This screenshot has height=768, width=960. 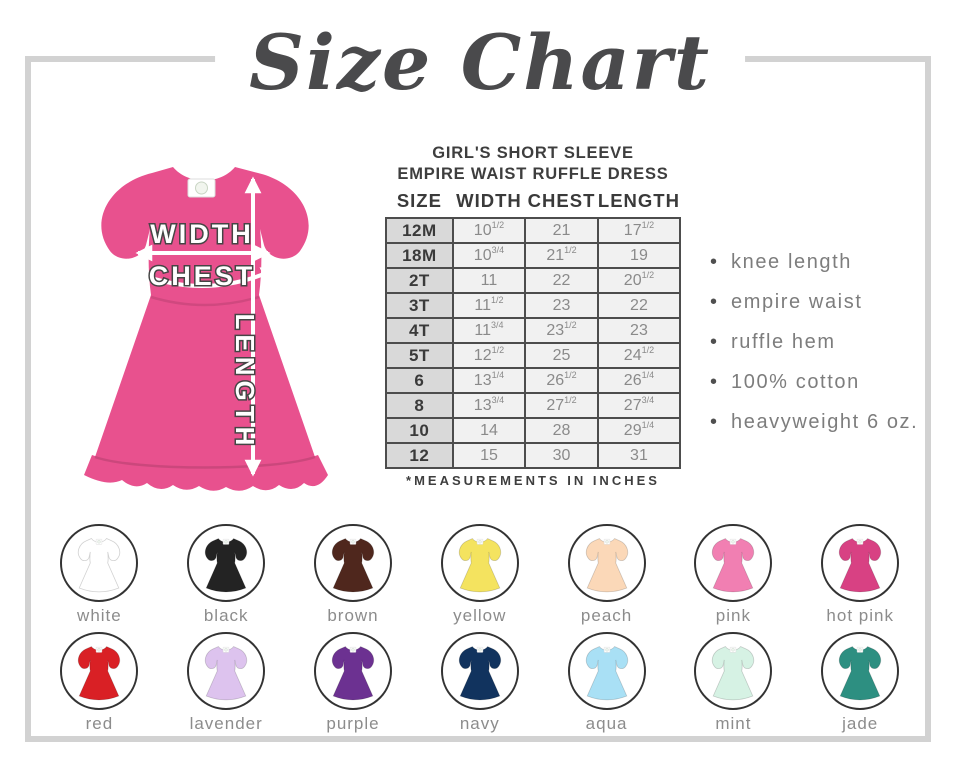 What do you see at coordinates (479, 723) in the screenshot?
I see `swatch-label: navy` at bounding box center [479, 723].